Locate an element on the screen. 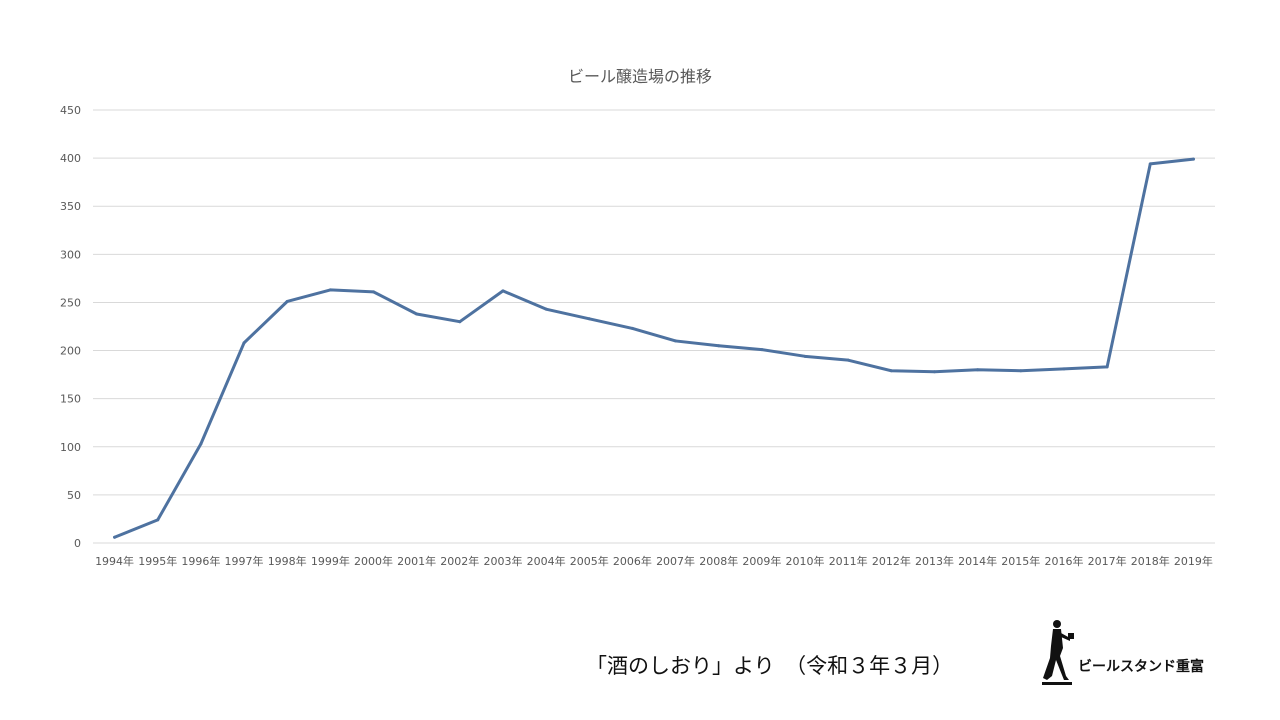  y-tick-label: 400 is located at coordinates (70, 158).